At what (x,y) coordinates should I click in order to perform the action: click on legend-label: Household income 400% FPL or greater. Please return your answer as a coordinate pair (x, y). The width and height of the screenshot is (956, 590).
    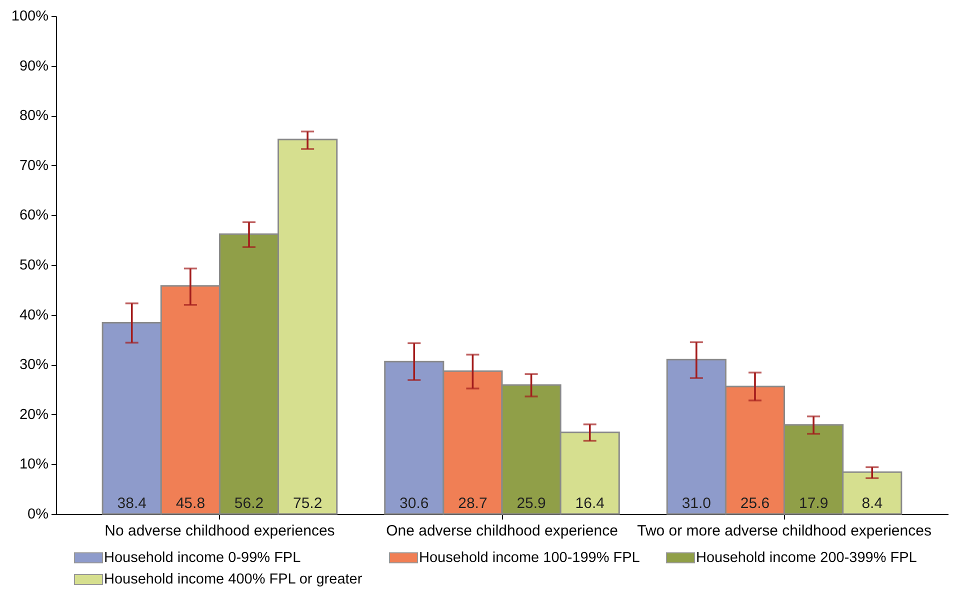
    Looking at the image, I should click on (233, 580).